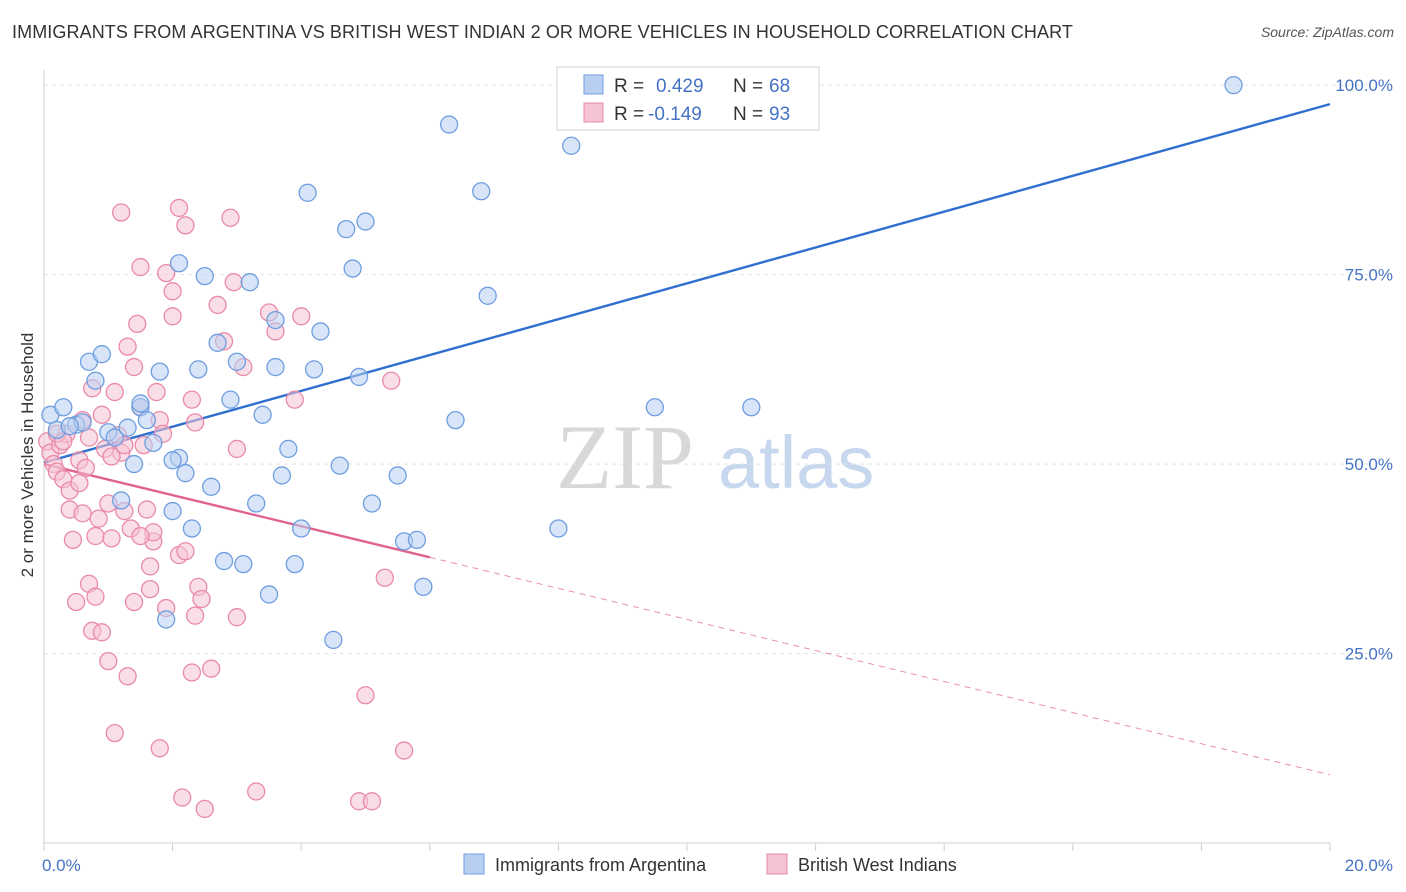 This screenshot has height=892, width=1406. What do you see at coordinates (877, 865) in the screenshot?
I see `legend-label-bwi: British West Indians` at bounding box center [877, 865].